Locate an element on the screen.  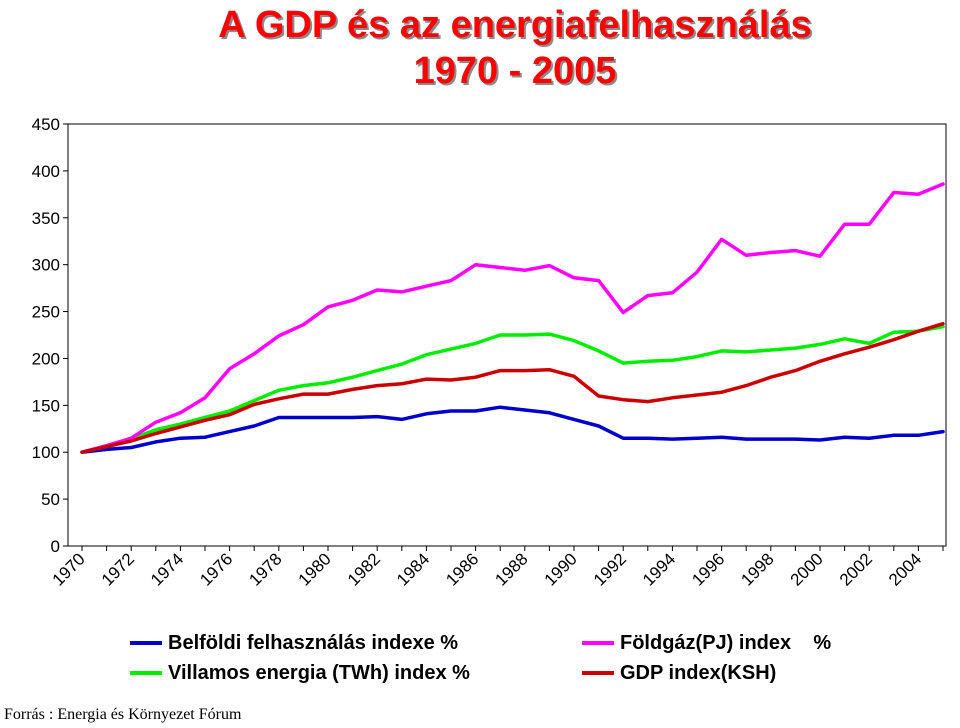
legend-label: Belföldi felhasználás indexe % is located at coordinates (313, 642).